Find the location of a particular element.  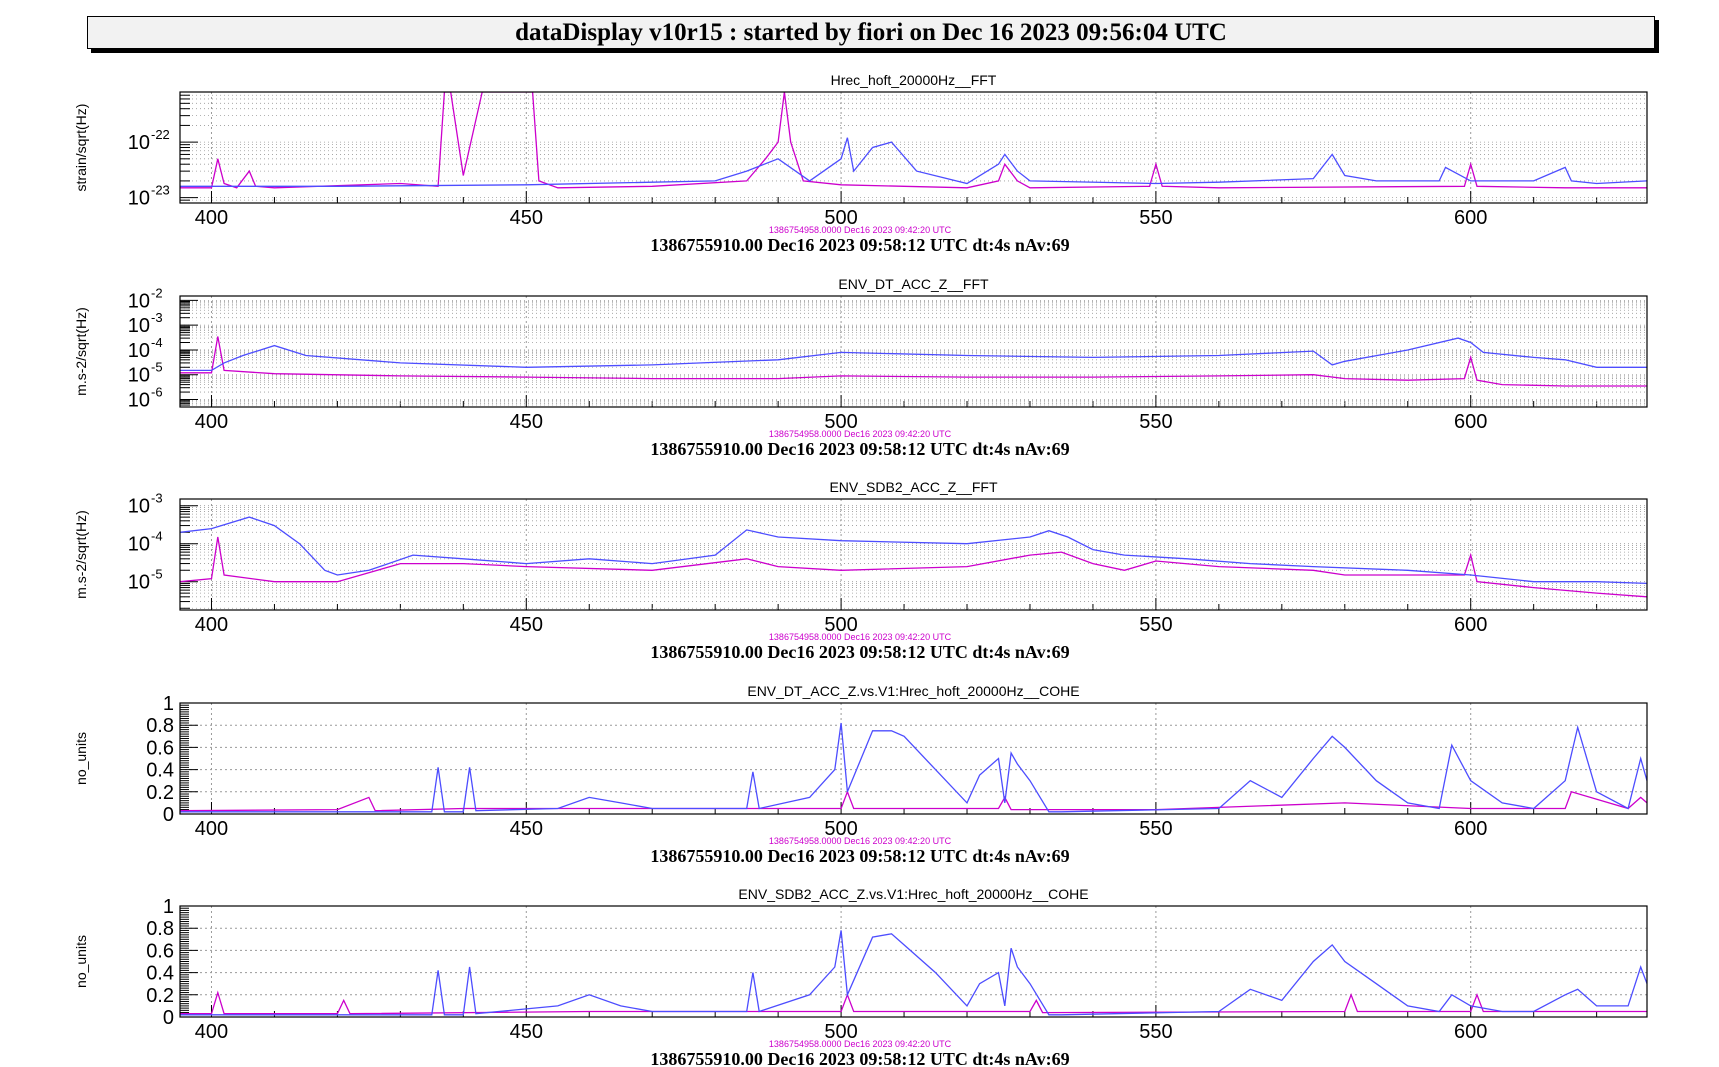

y-tick-exponent: -23 is located at coordinates (160, 190).